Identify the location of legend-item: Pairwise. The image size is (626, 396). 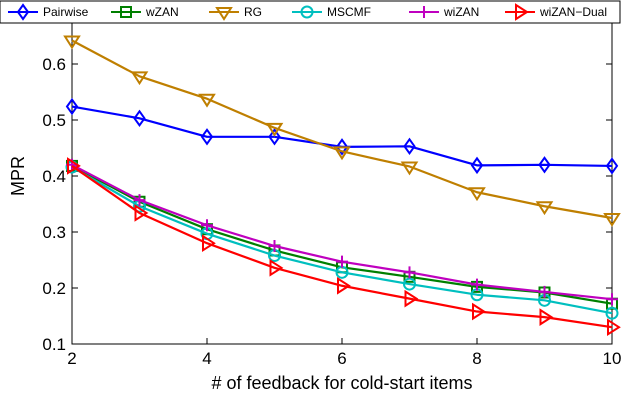
(48, 12).